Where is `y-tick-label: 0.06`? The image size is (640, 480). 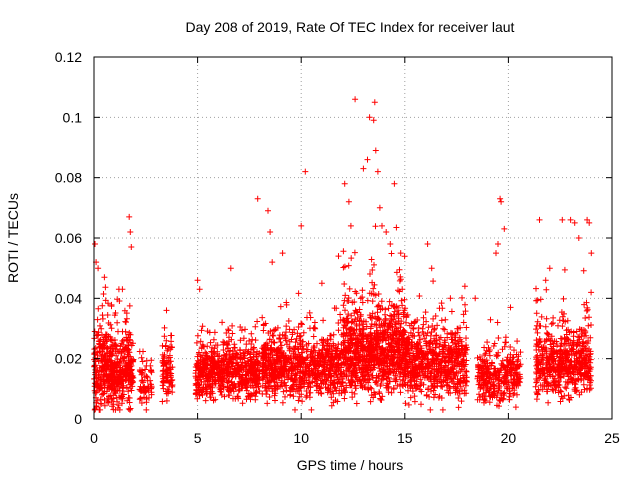 y-tick-label: 0.06 is located at coordinates (68, 238).